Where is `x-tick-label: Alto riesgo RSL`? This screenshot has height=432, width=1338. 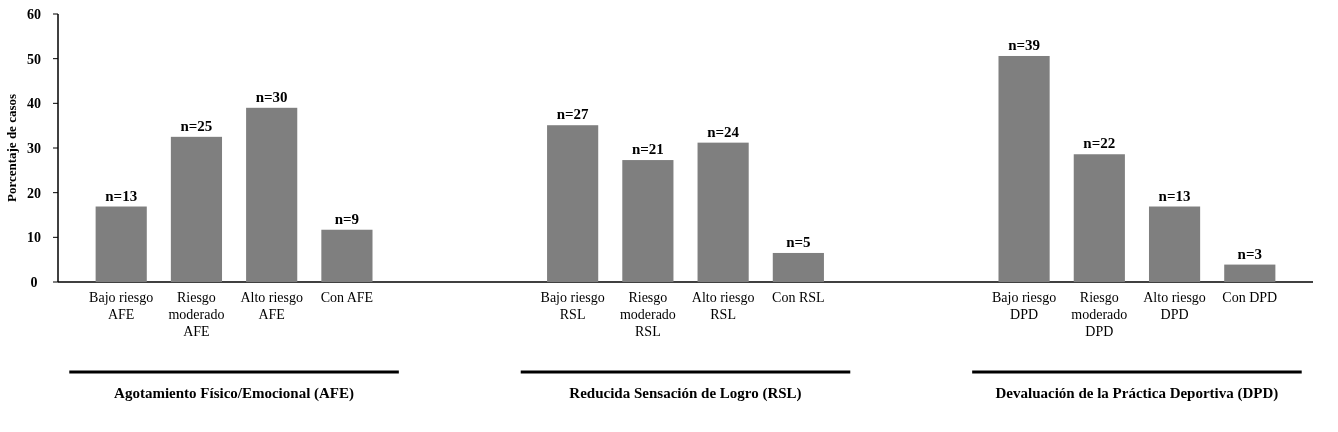 x-tick-label: Alto riesgo RSL is located at coordinates (723, 306).